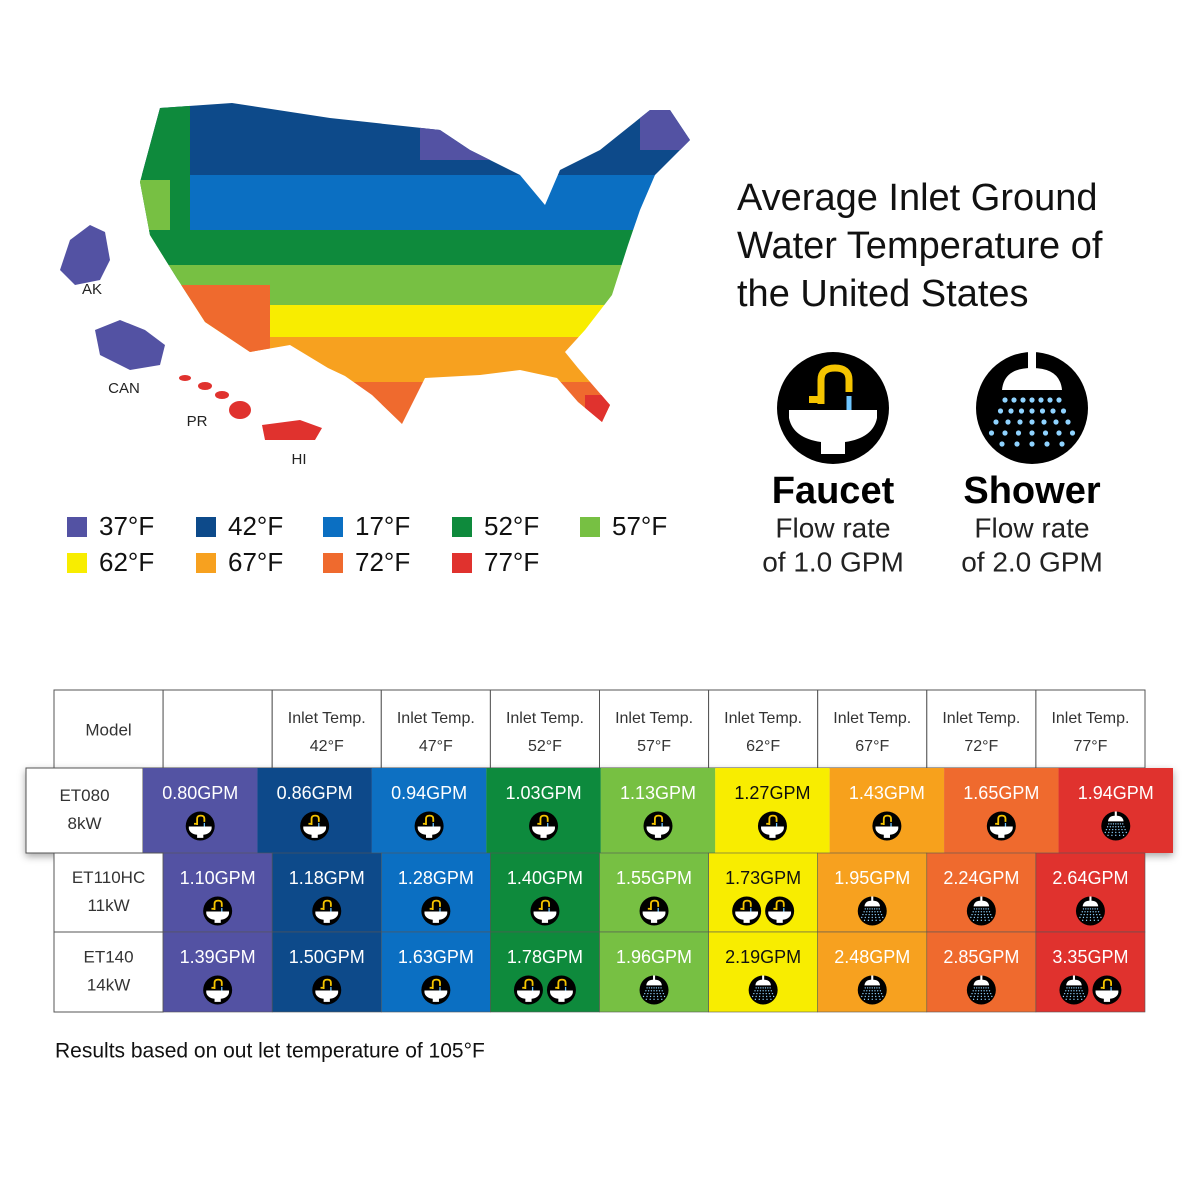 The width and height of the screenshot is (1200, 1200). Describe the element at coordinates (872, 746) in the screenshot. I see `header-text: 67°F` at that location.